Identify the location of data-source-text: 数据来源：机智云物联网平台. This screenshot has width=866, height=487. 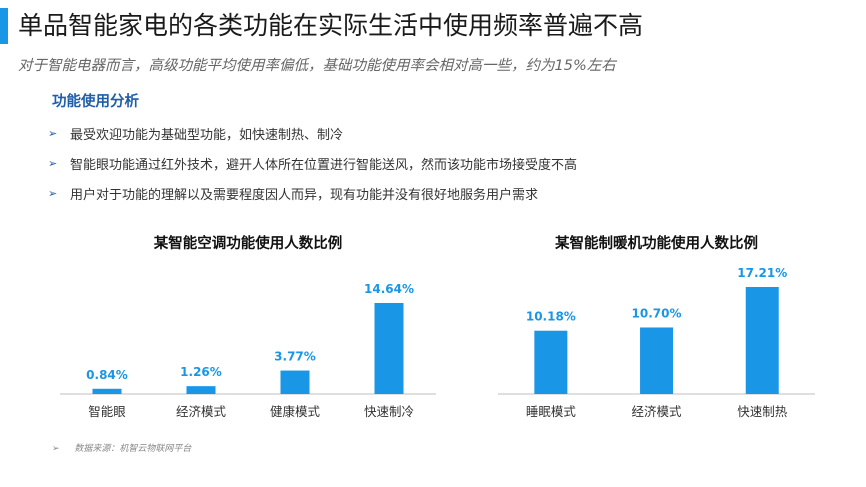
(133, 449).